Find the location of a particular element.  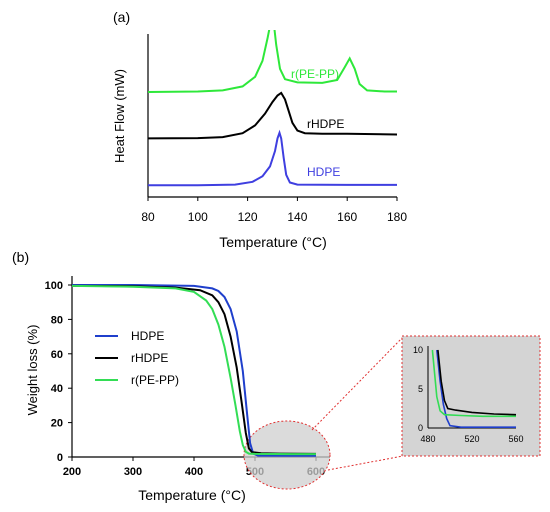

x-tick-label: 200 is located at coordinates (72, 472).